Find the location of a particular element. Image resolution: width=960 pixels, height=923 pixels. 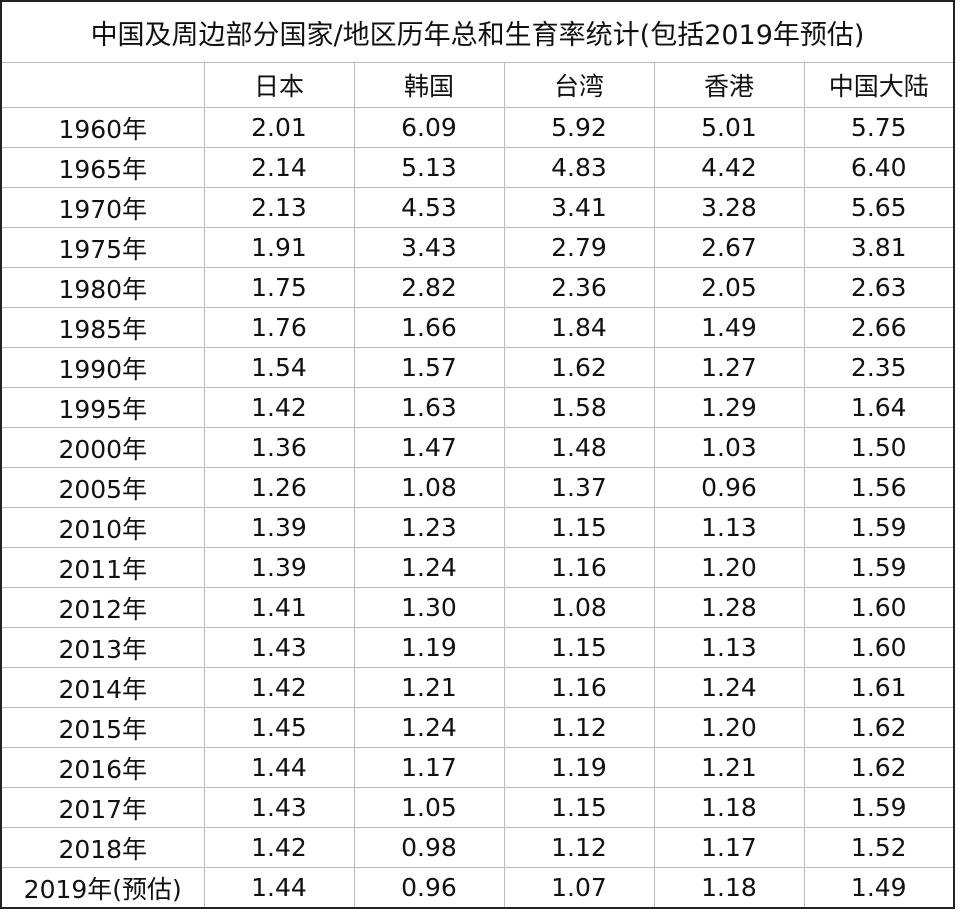

value-cell: 1.26 is located at coordinates (279, 487).